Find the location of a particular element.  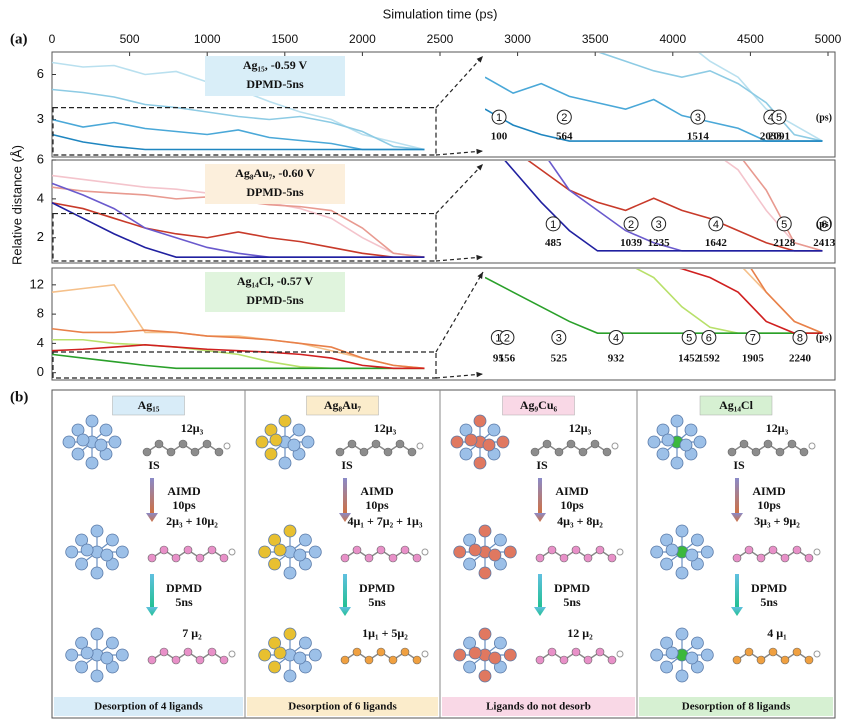

annotation-box is located at coordinates (275, 292).